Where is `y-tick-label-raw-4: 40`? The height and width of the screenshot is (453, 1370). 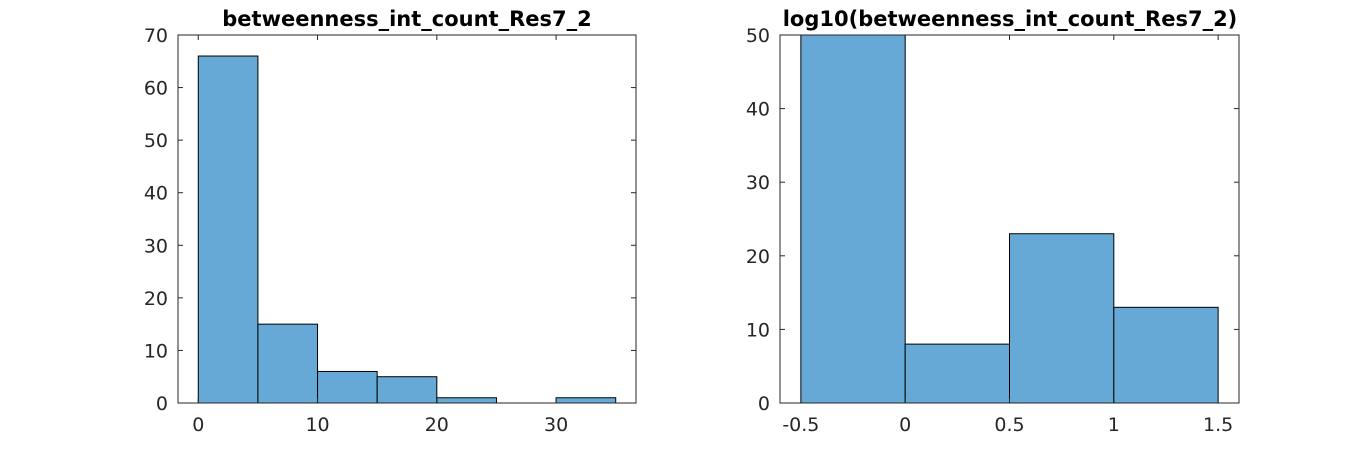
y-tick-label-raw-4: 40 is located at coordinates (156, 194).